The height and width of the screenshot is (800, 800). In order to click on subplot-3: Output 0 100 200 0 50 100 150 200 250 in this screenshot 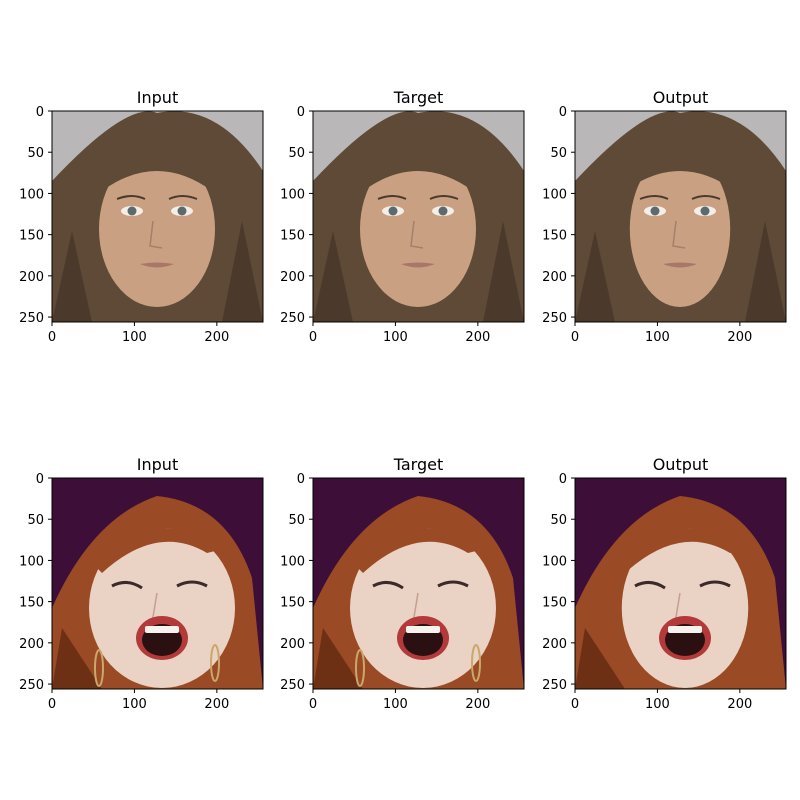, I will do `click(664, 216)`.